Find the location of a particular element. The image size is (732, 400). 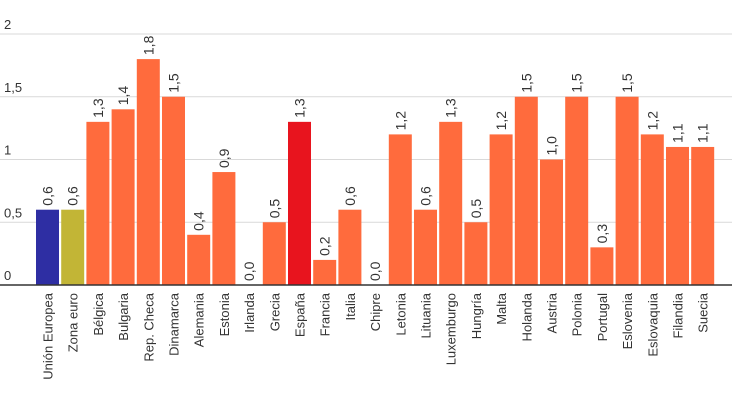

y-axis-ticks: 0 0,5 1 1,5 2 is located at coordinates (13, 150).